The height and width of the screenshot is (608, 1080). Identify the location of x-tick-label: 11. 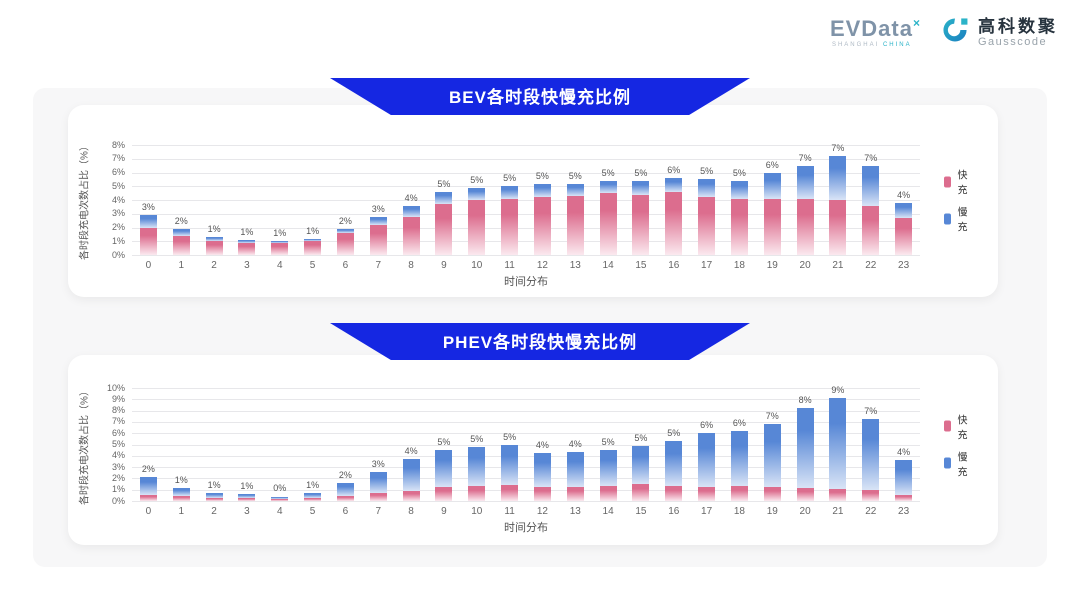
(509, 511).